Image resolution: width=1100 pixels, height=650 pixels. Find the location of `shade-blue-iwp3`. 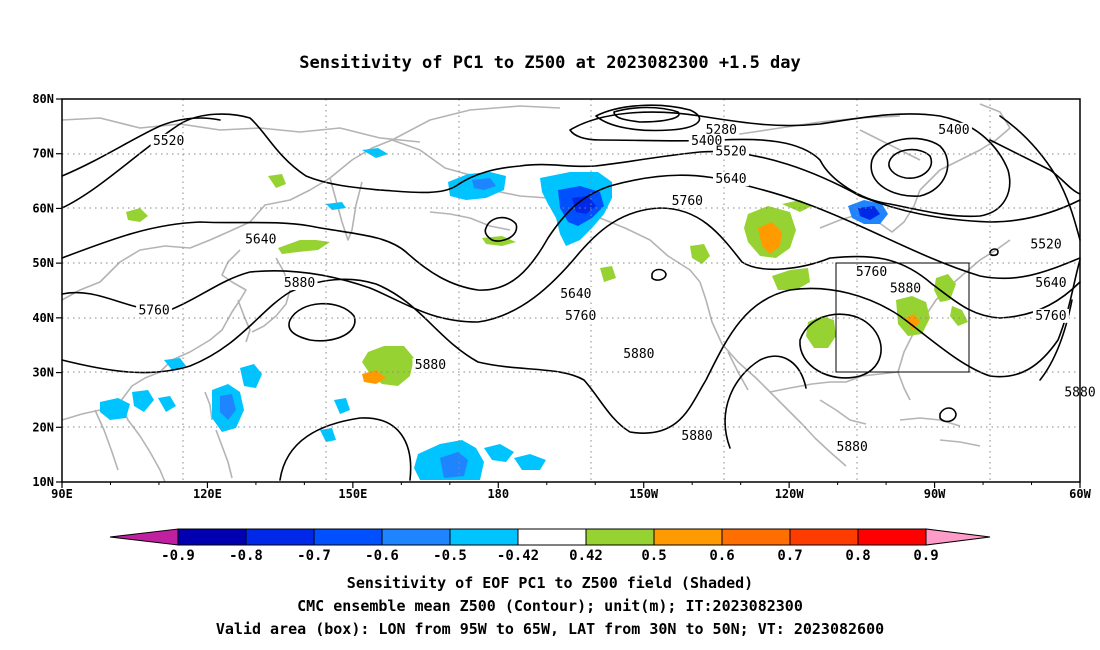

shade-blue-iwp3 is located at coordinates (530, 462).